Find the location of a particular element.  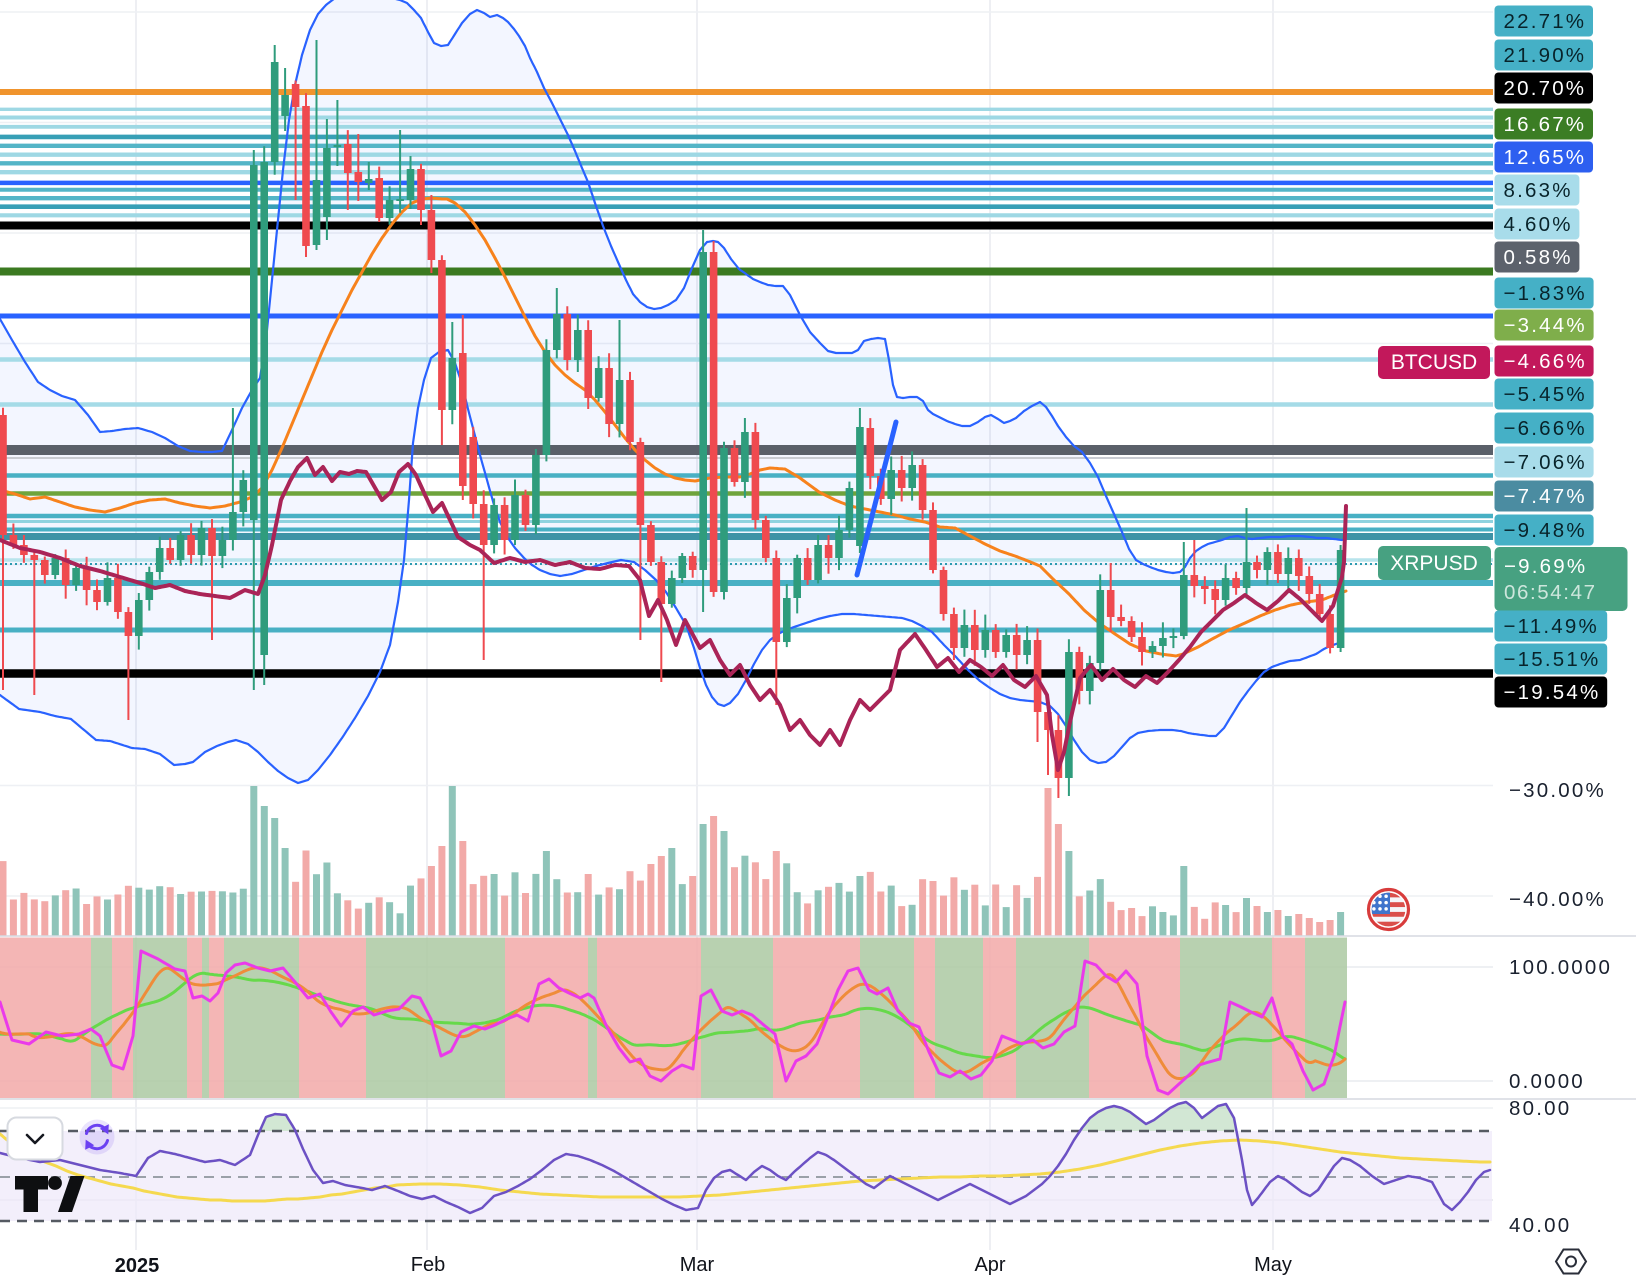

svg-text: 22.71% is located at coordinates (1545, 21).